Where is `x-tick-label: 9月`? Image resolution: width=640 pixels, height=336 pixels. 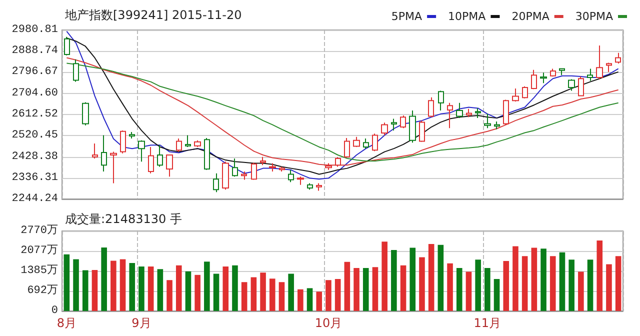 x-tick-label: 9月 is located at coordinates (142, 323).